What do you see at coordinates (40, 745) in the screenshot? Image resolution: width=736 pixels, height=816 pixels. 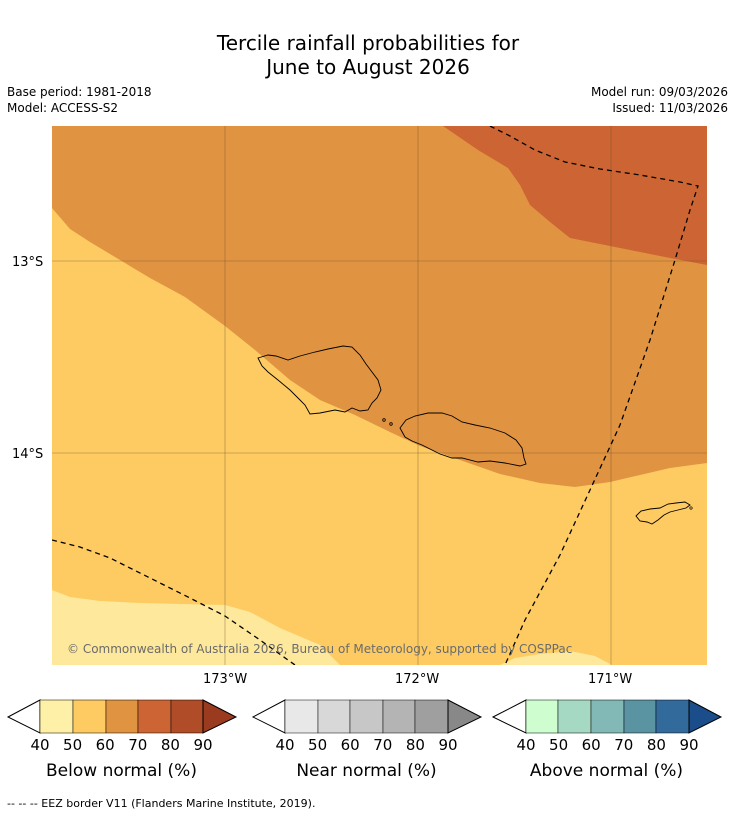 I see `colorbar-tick-0-40: 40` at bounding box center [40, 745].